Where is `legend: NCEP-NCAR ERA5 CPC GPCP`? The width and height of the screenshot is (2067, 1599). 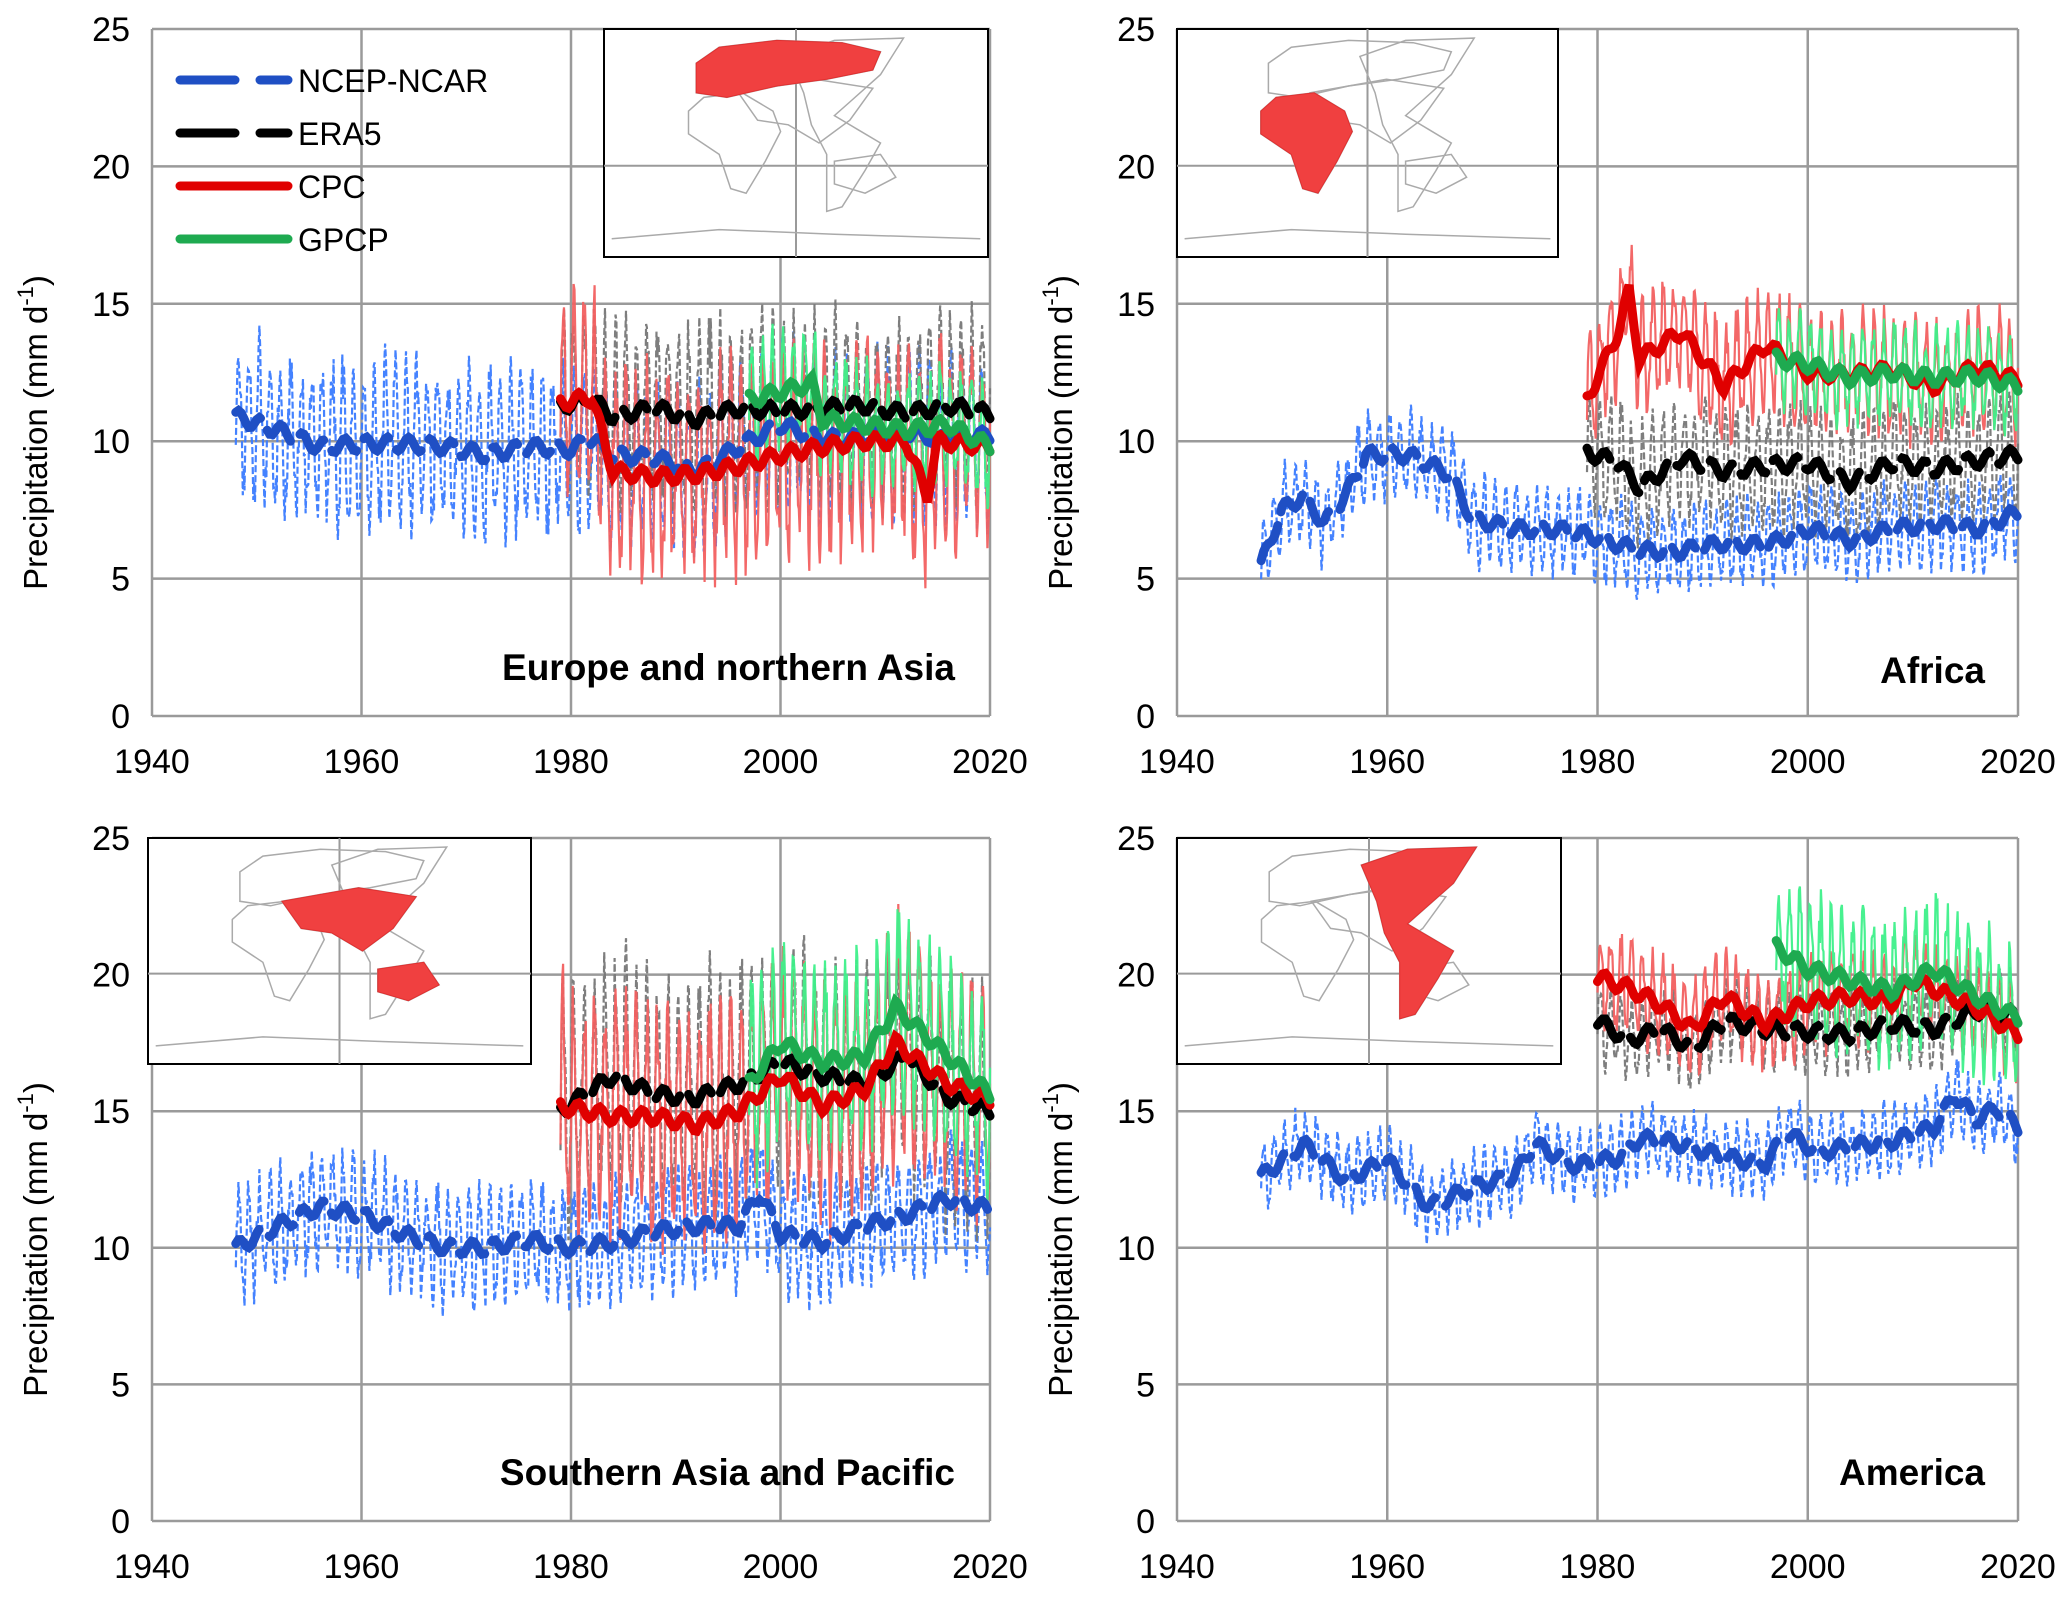
legend: NCEP-NCAR ERA5 CPC GPCP is located at coordinates (331, 160).